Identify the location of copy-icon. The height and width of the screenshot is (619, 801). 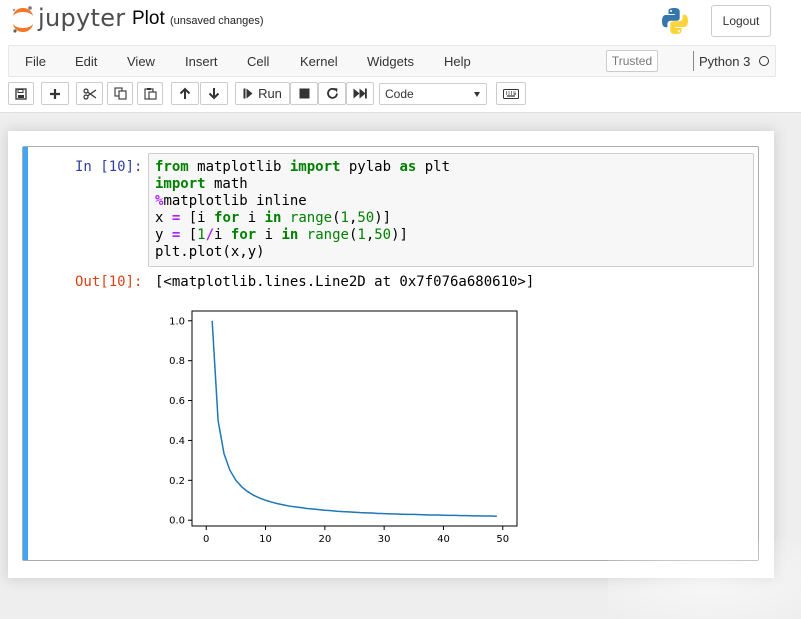
(120, 93).